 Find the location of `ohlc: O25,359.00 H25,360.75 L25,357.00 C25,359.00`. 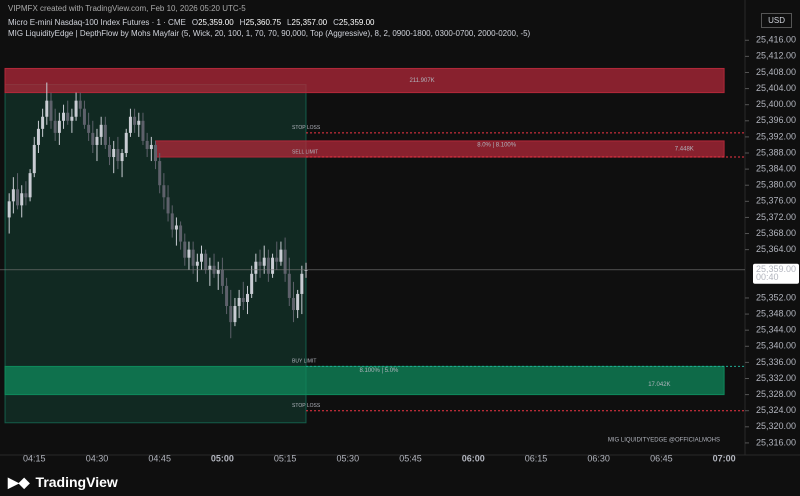

ohlc: O25,359.00 H25,360.75 L25,357.00 C25,359.00 is located at coordinates (280, 22).